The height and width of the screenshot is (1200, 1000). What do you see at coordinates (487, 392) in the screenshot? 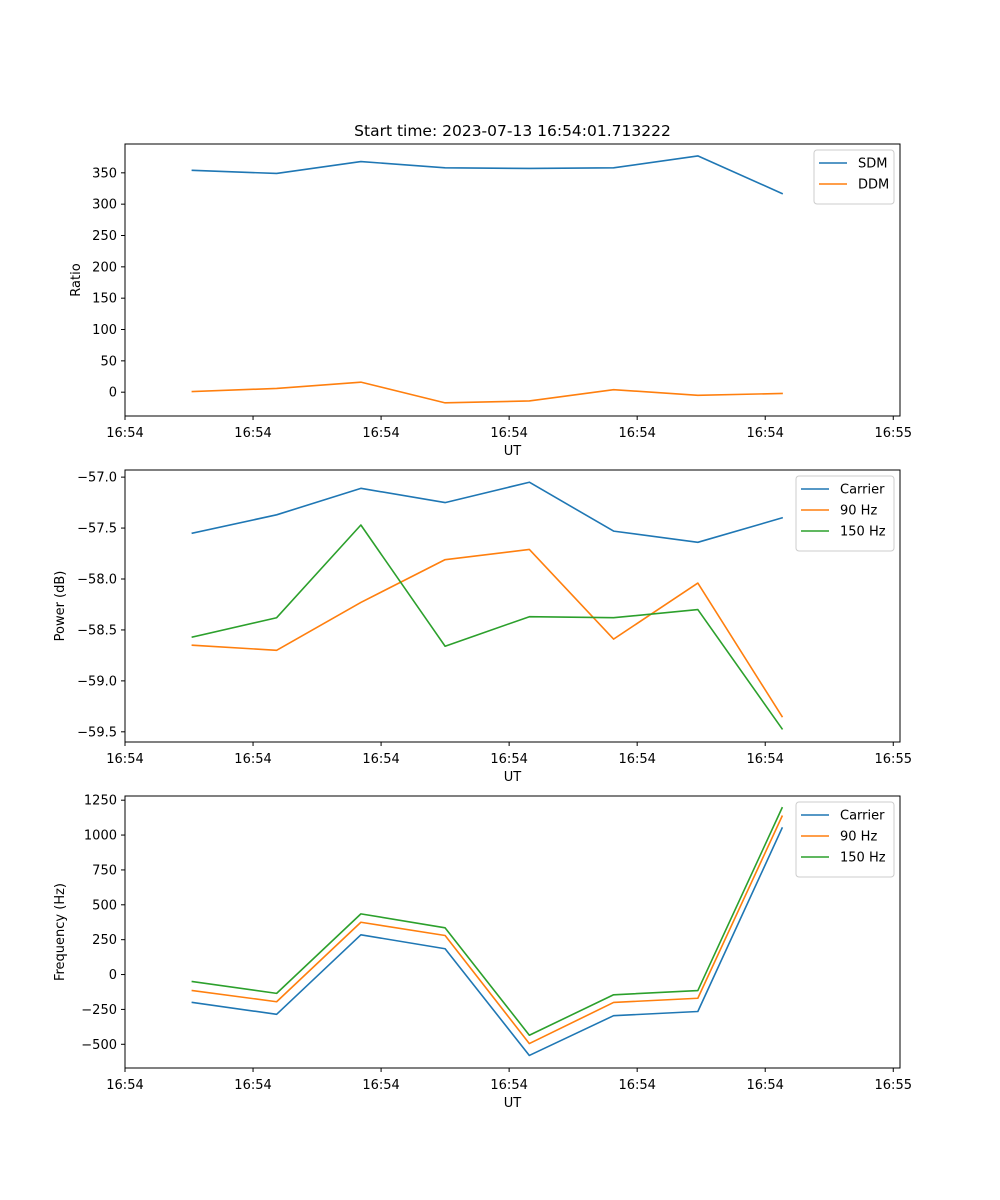
I see `series-line-ddm` at bounding box center [487, 392].